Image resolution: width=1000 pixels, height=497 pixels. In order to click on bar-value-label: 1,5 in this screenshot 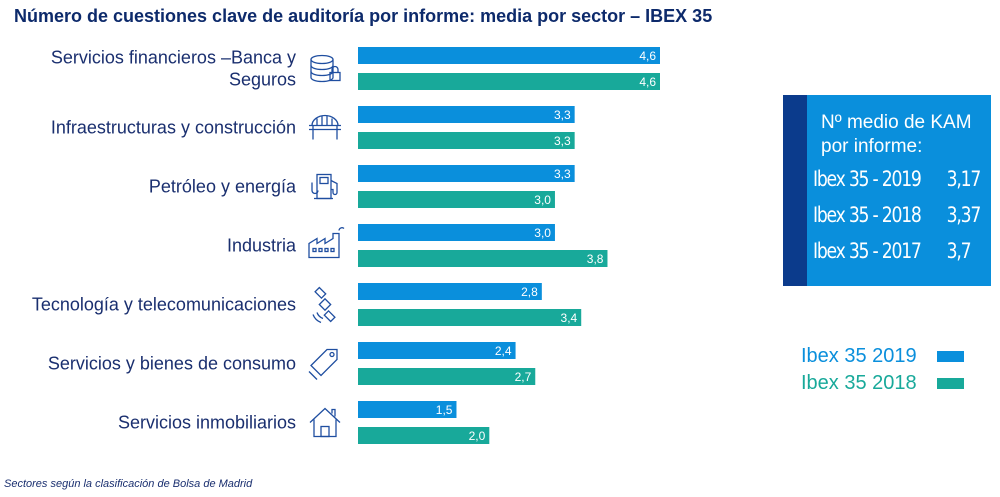, I will do `click(444, 410)`.